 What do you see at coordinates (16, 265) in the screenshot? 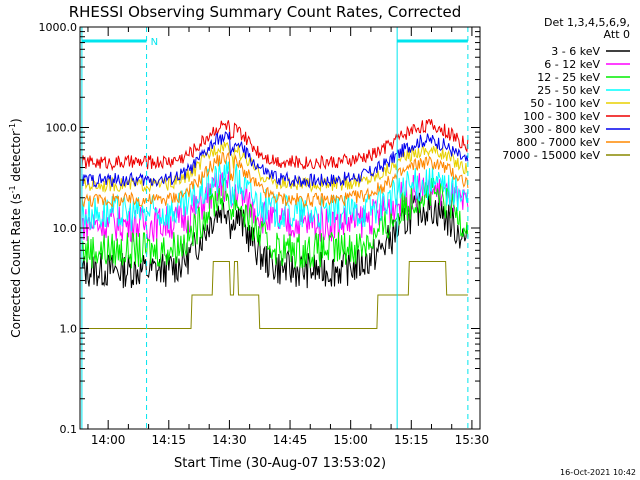
I see `y-label-main: Corrected Count Rate (s` at bounding box center [16, 265].